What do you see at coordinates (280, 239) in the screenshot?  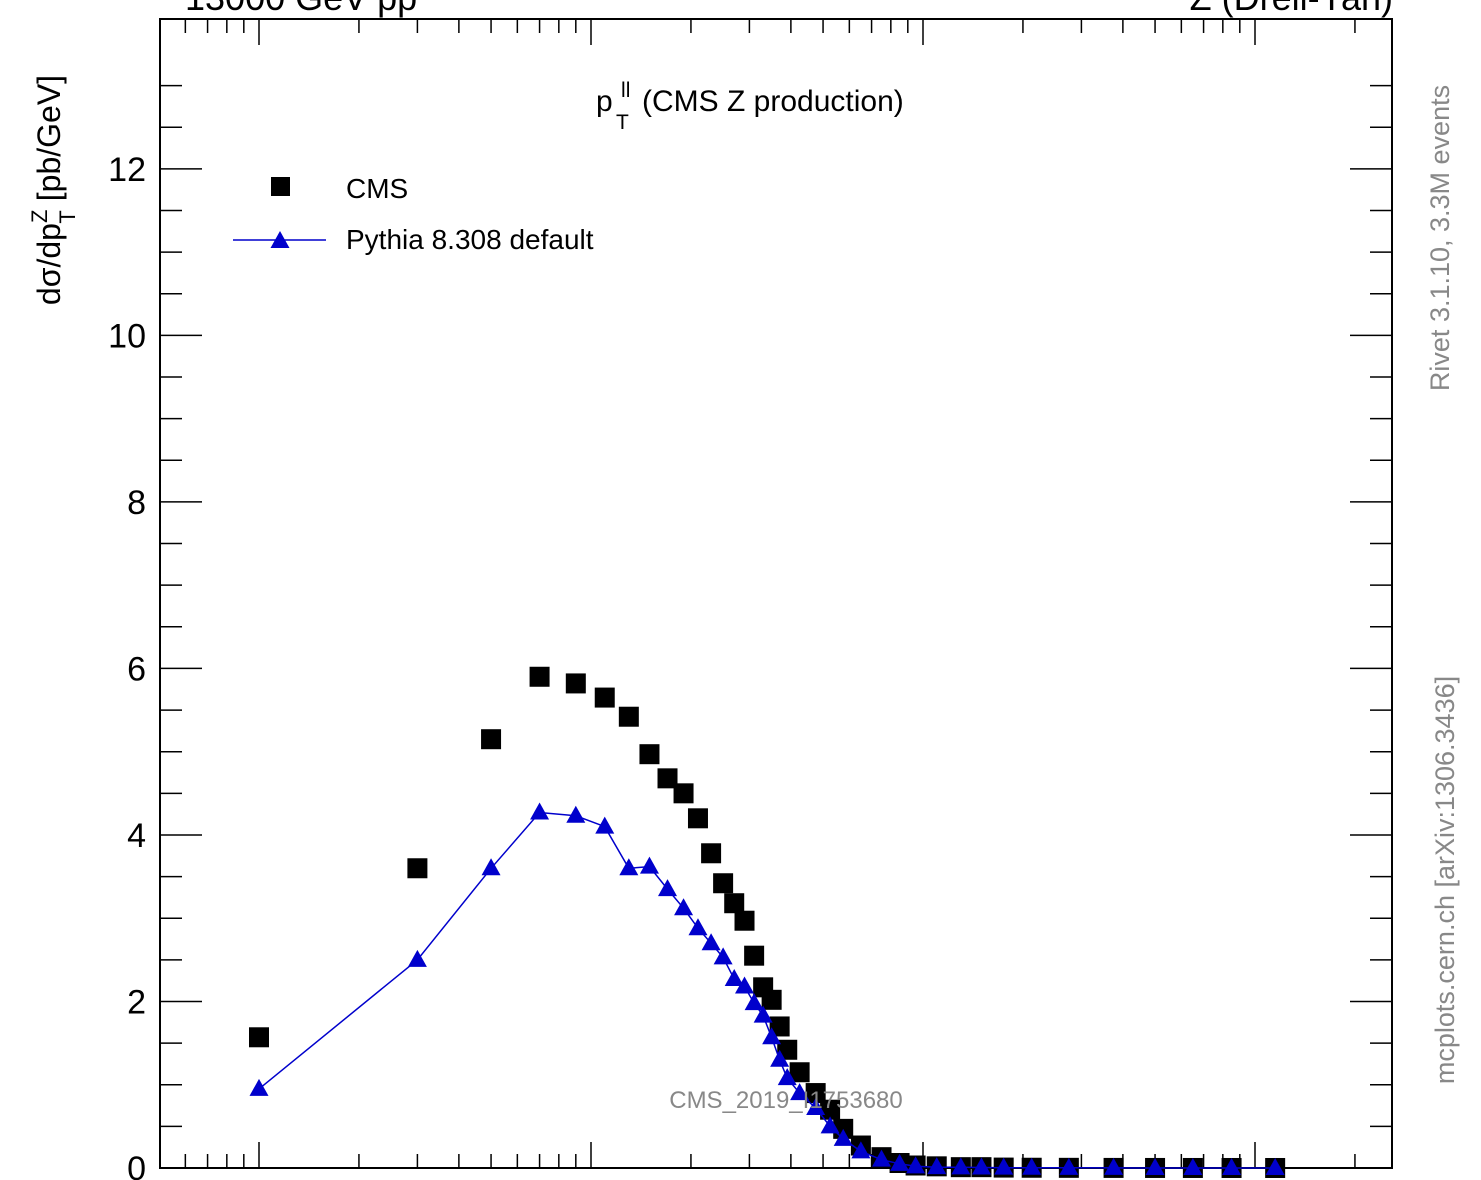 I see `legend-marker-pythia` at bounding box center [280, 239].